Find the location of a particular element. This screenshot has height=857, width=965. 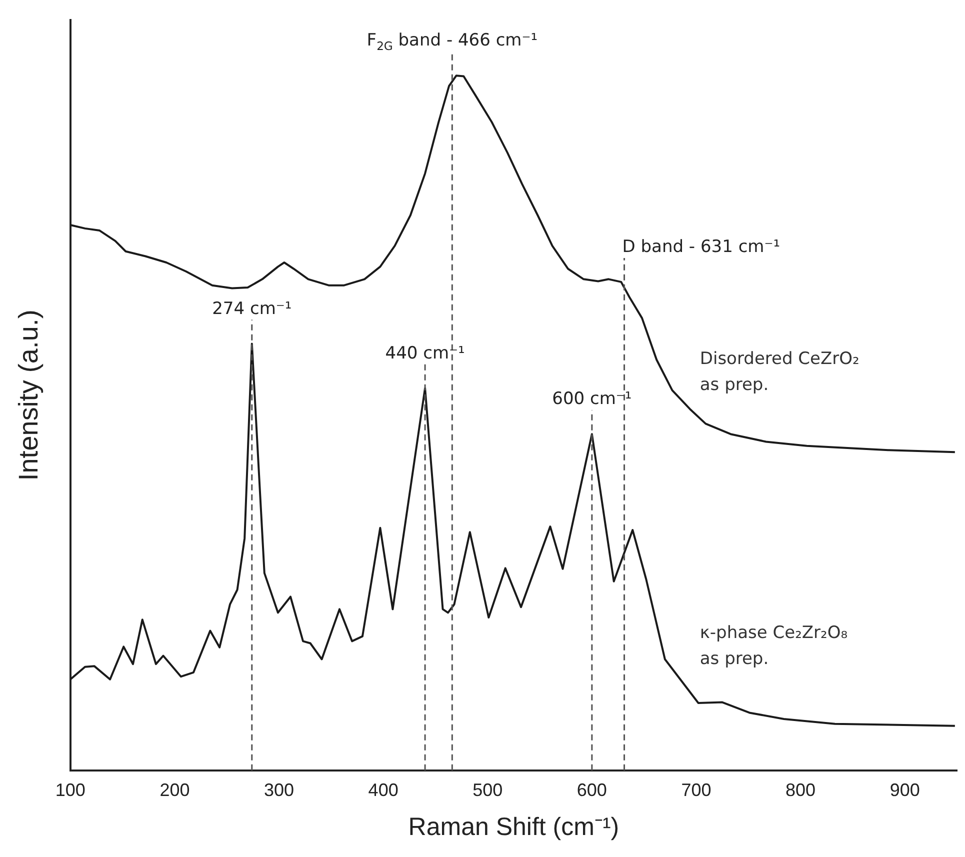

x-tick-label: 200 is located at coordinates (175, 790).